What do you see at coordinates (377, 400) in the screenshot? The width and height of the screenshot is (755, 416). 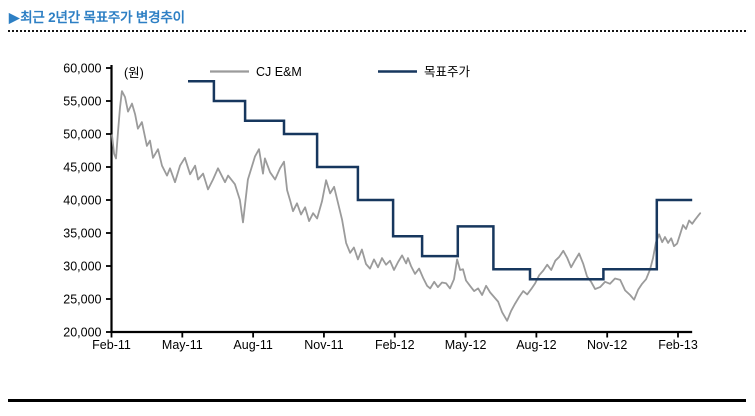 I see `bottom-divider` at bounding box center [377, 400].